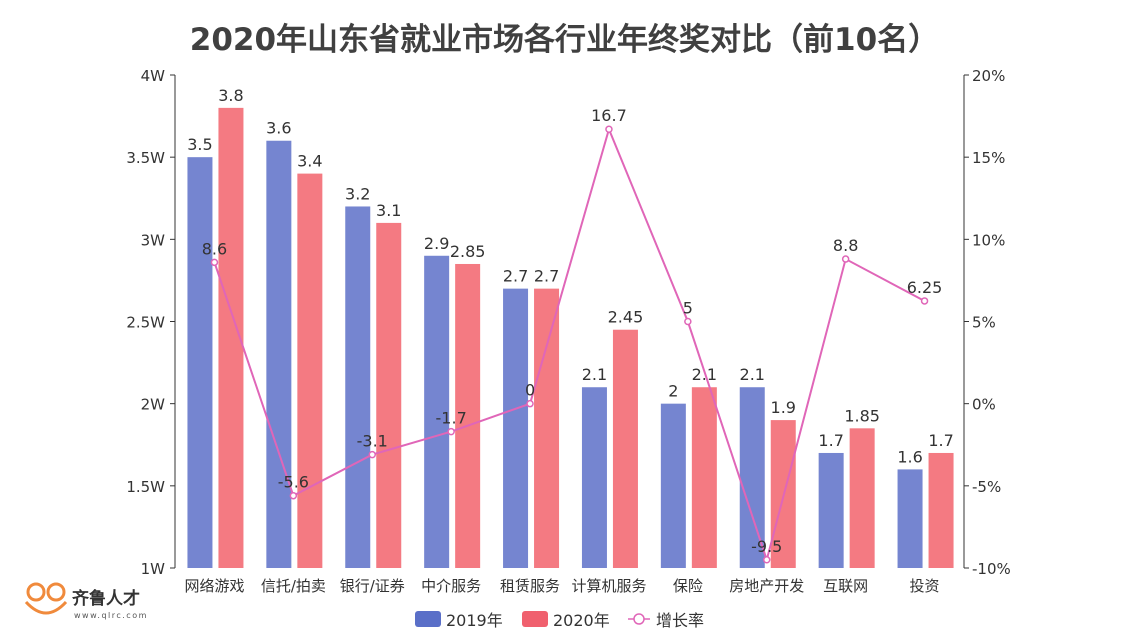  I want to click on right-tick-label: -10%, so click(991, 569).